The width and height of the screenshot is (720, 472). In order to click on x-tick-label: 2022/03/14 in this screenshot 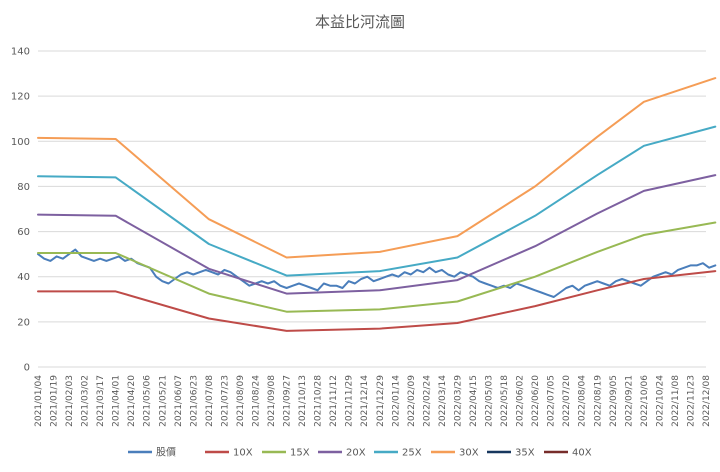, I will do `click(443, 401)`.